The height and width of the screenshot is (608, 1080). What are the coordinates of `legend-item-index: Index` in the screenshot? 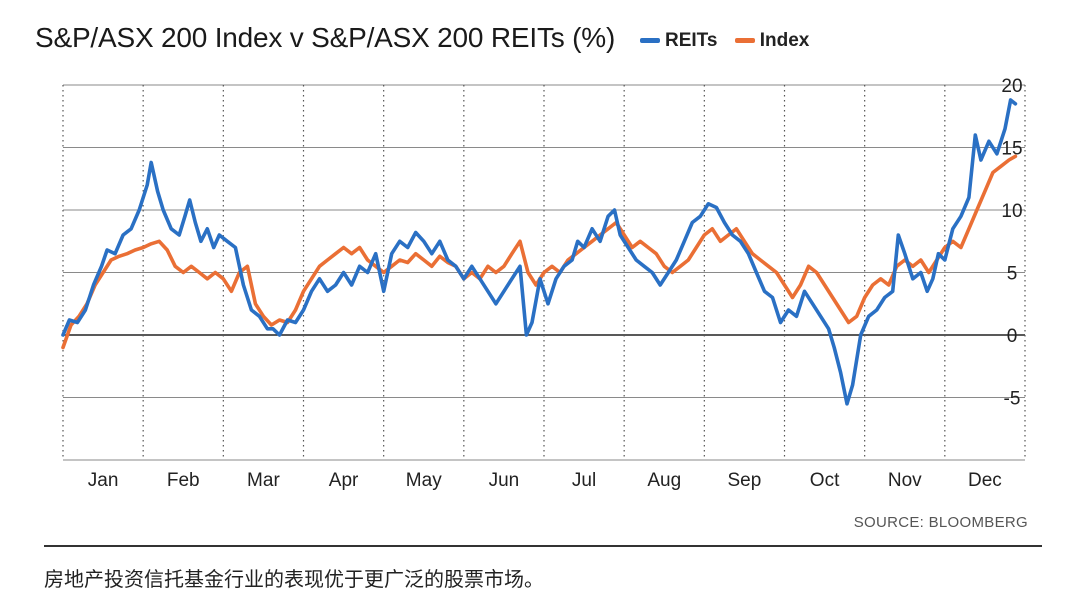 It's located at (772, 41).